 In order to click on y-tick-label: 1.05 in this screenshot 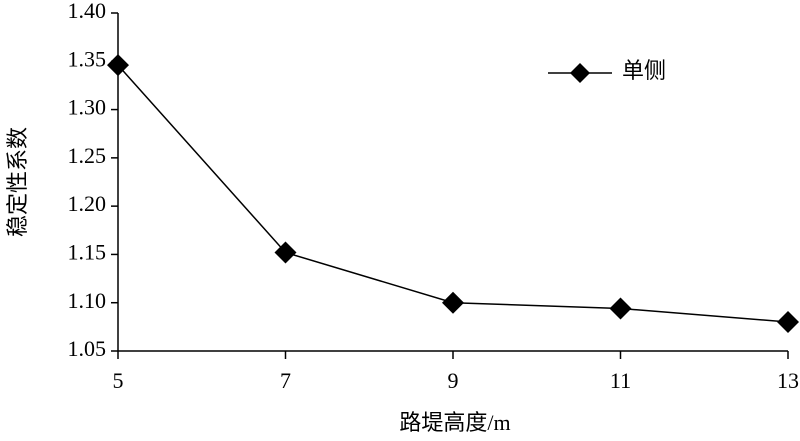, I will do `click(87, 348)`.